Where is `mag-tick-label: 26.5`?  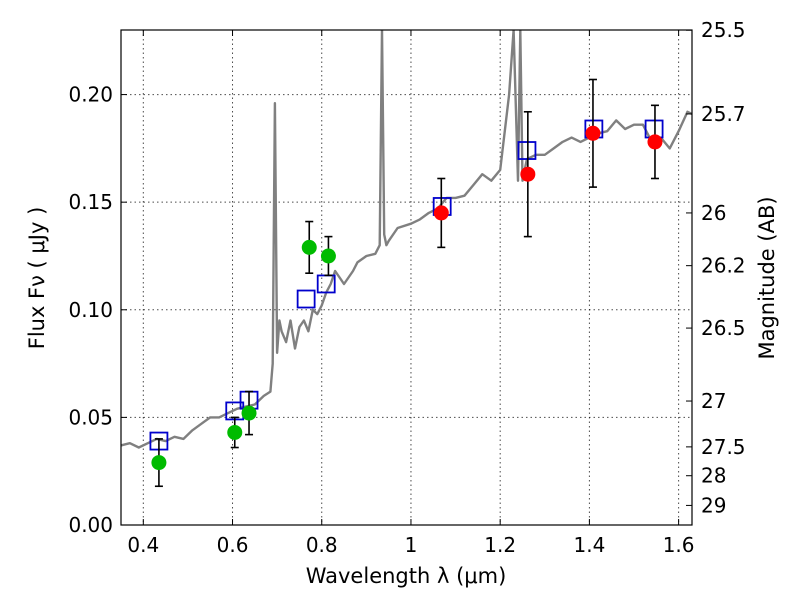 mag-tick-label: 26.5 is located at coordinates (723, 328).